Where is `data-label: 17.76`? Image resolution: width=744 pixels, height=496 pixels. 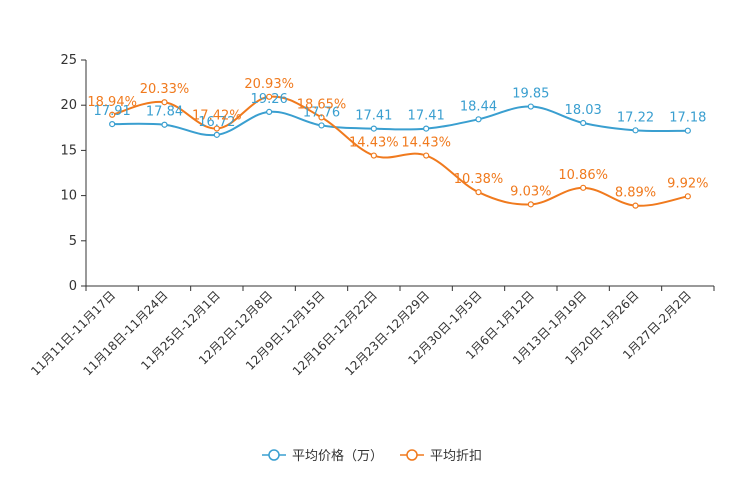 data-label: 17.76 is located at coordinates (321, 112).